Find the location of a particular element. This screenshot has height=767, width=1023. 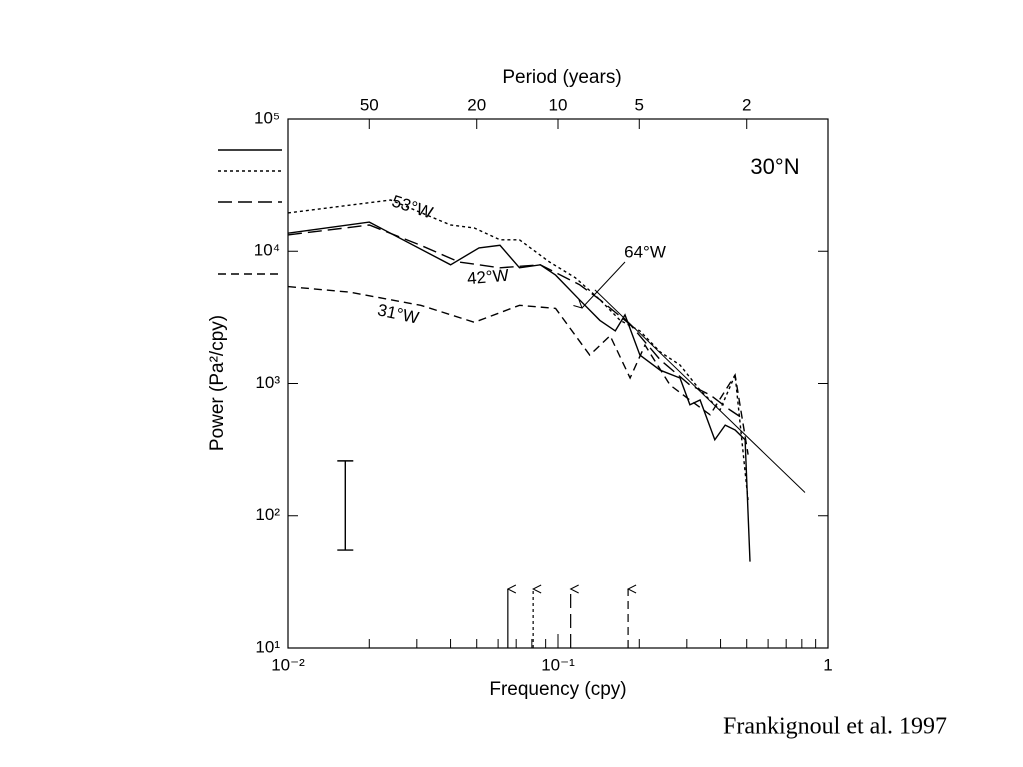

reference-line is located at coordinates (700, 391).